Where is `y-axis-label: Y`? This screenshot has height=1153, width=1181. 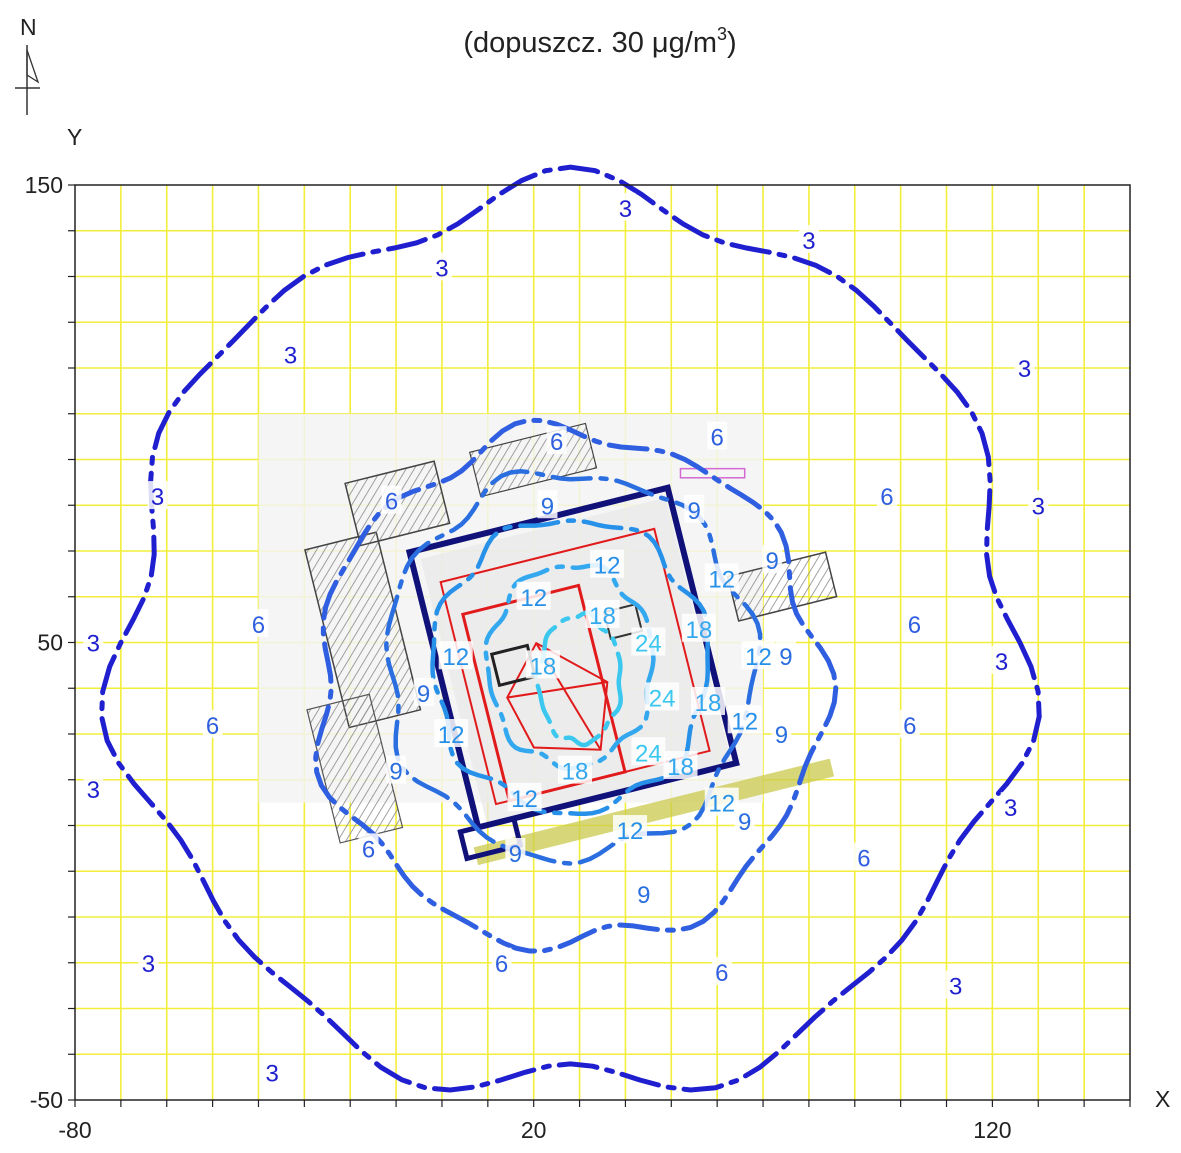
y-axis-label: Y is located at coordinates (74, 137).